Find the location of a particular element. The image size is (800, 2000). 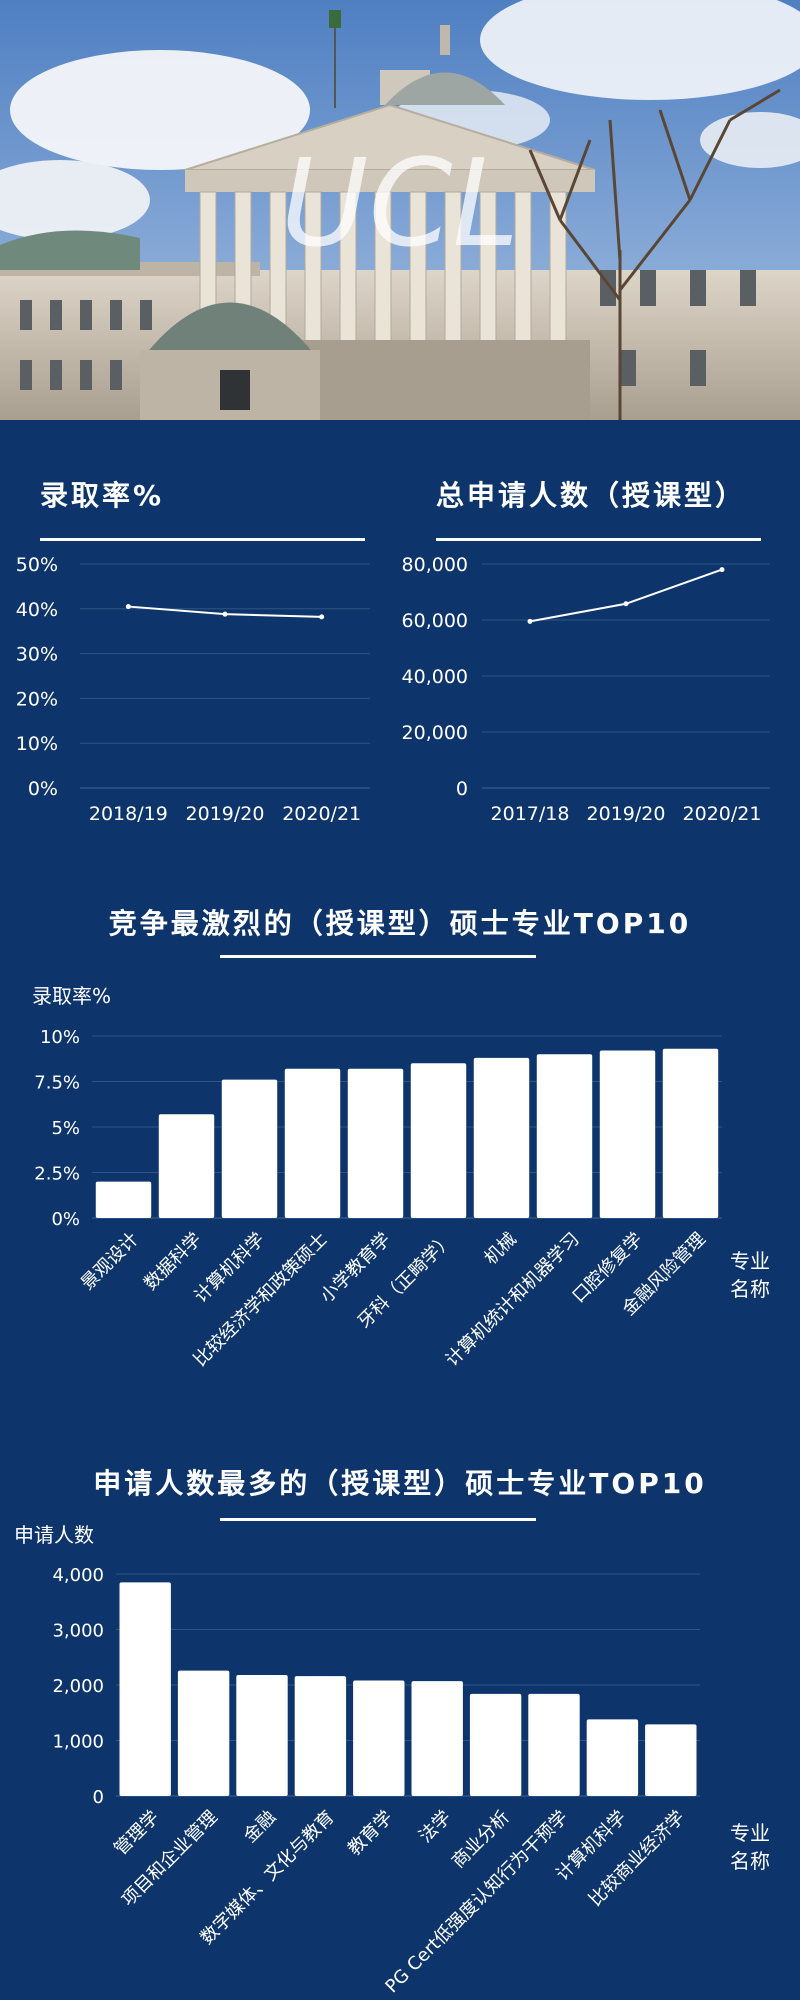

y-tick-label: 20% is located at coordinates (37, 699).